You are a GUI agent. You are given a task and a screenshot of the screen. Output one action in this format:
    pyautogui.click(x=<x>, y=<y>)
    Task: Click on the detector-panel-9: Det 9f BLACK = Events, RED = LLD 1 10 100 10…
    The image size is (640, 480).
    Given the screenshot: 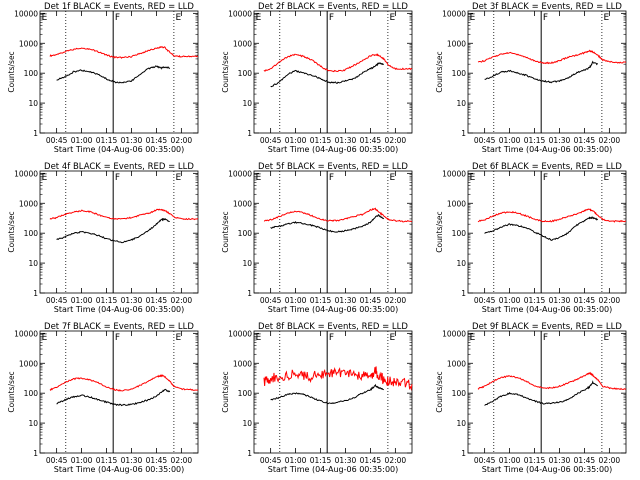 What is the action you would take?
    pyautogui.click(x=531, y=398)
    